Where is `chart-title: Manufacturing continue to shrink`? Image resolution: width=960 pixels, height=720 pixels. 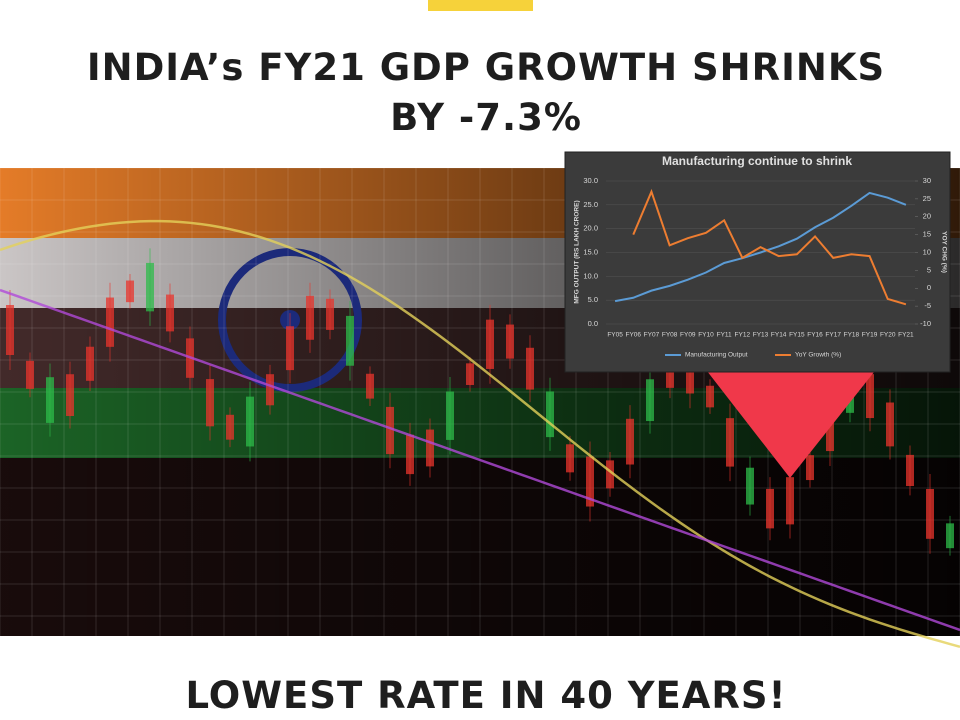
chart-title: Manufacturing continue to shrink is located at coordinates (757, 161).